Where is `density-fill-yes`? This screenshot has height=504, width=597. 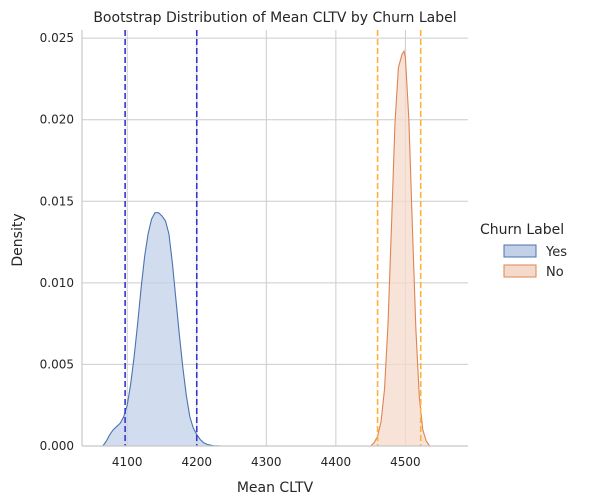 density-fill-yes is located at coordinates (162, 329).